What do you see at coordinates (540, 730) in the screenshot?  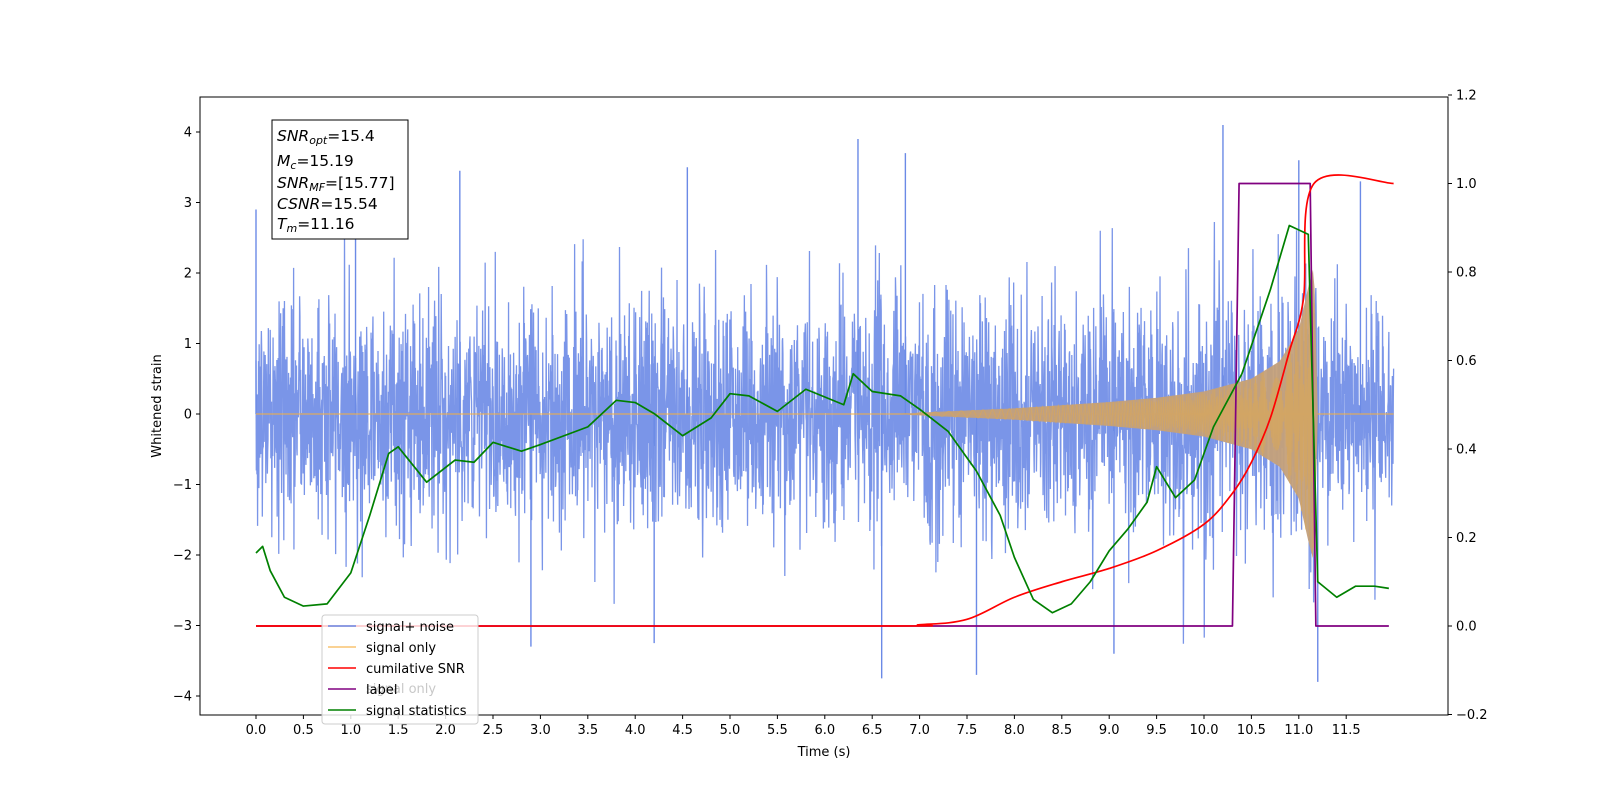 I see `x-tick-label: 3.0` at bounding box center [540, 730].